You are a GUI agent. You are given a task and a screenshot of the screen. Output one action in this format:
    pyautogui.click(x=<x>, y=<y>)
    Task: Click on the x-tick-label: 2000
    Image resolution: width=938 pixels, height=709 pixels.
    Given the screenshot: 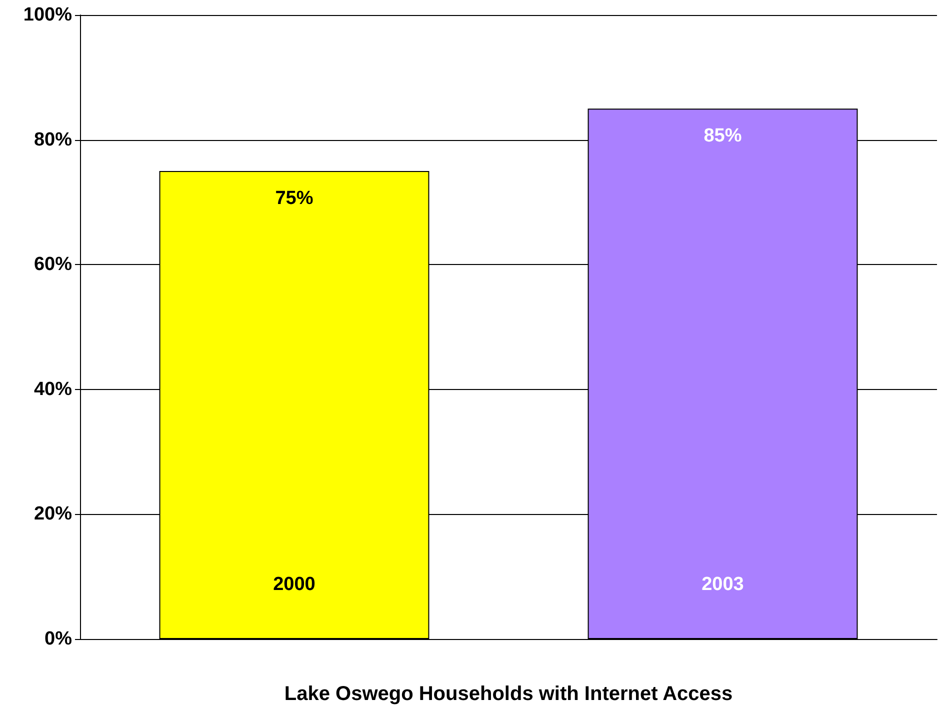 What is the action you would take?
    pyautogui.click(x=294, y=584)
    